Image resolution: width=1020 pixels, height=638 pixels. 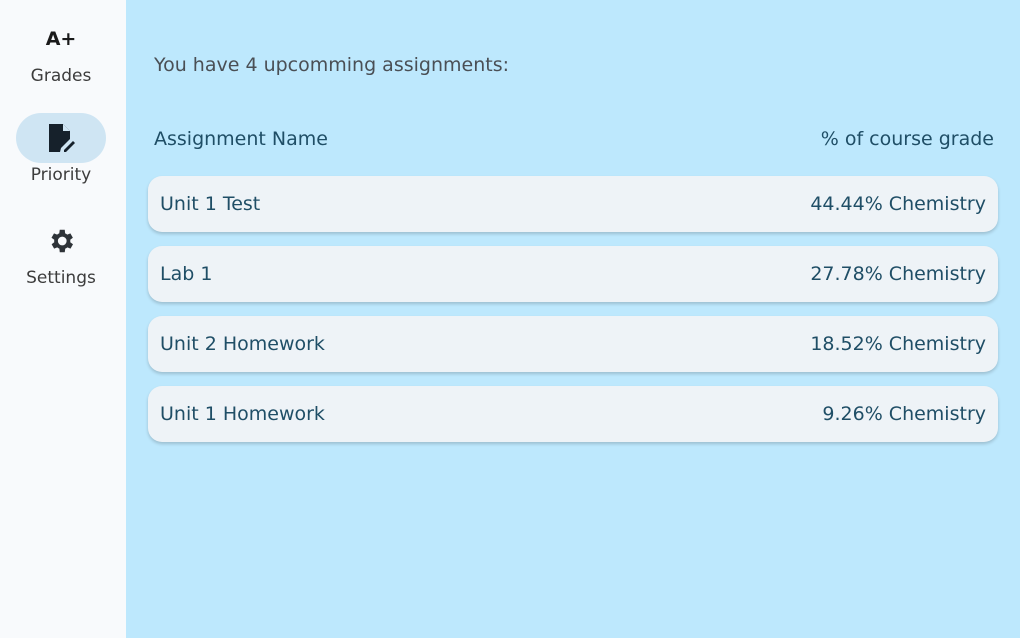 I want to click on upcoming-summary: You have 4 upcomming assignments:, so click(x=331, y=65).